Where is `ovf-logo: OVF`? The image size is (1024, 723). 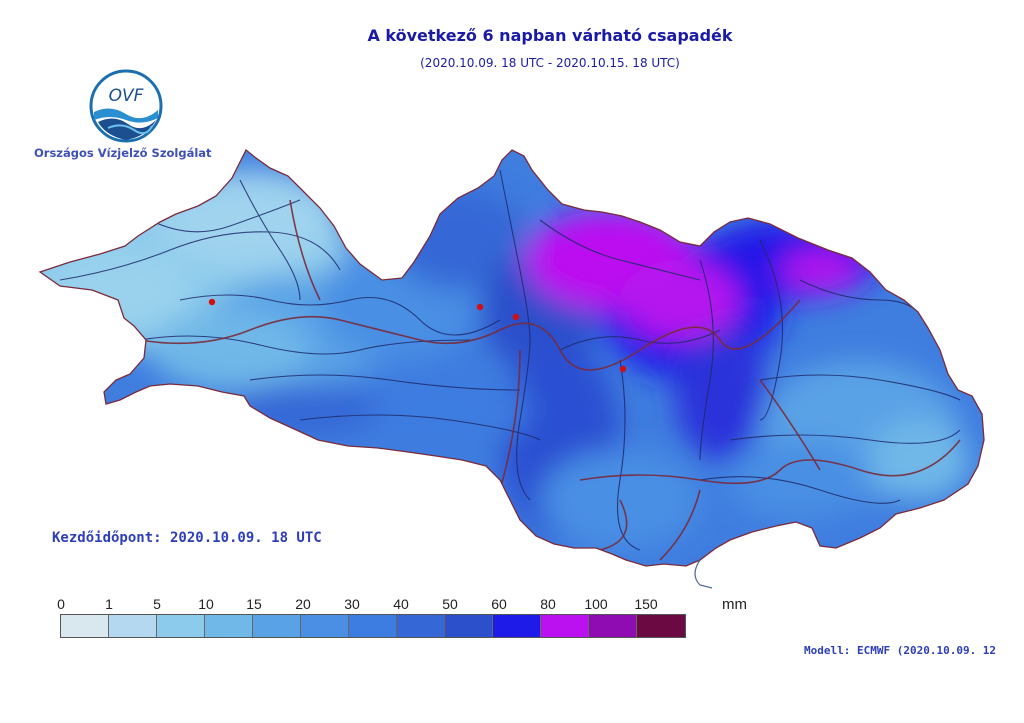 ovf-logo: OVF is located at coordinates (126, 106).